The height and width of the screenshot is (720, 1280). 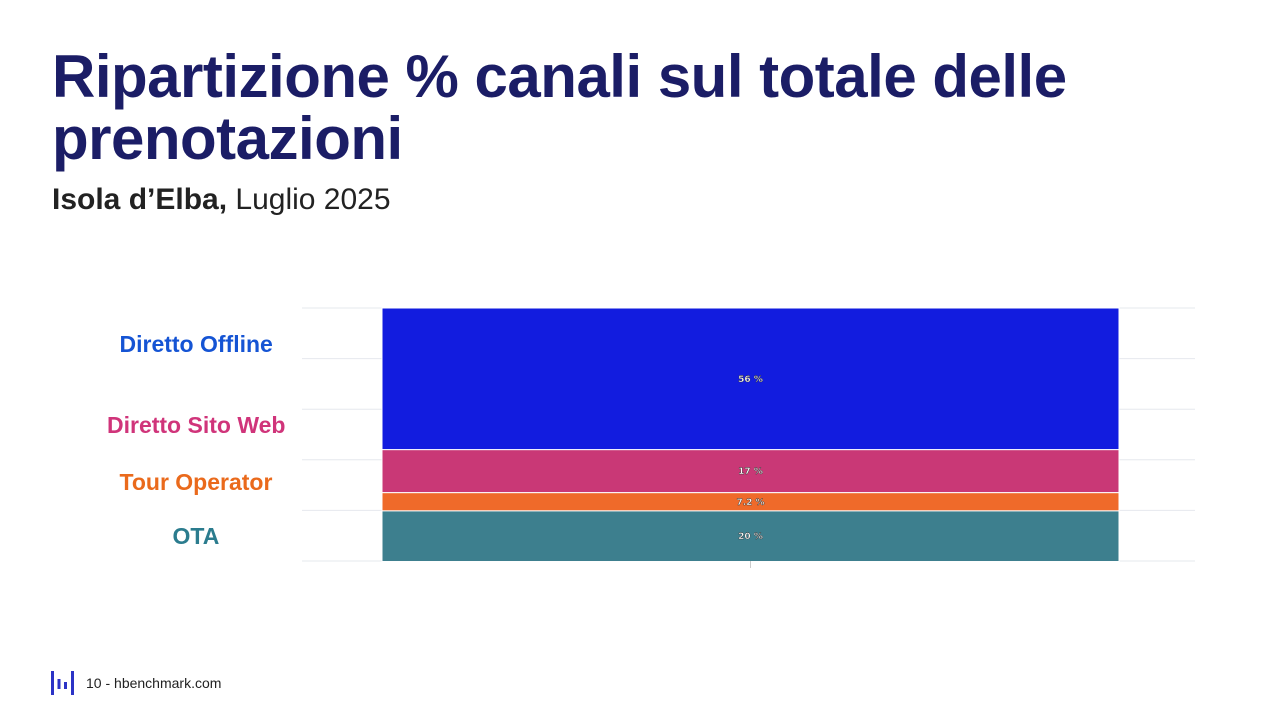 I want to click on category-label: Diretto Offline, so click(x=196, y=344).